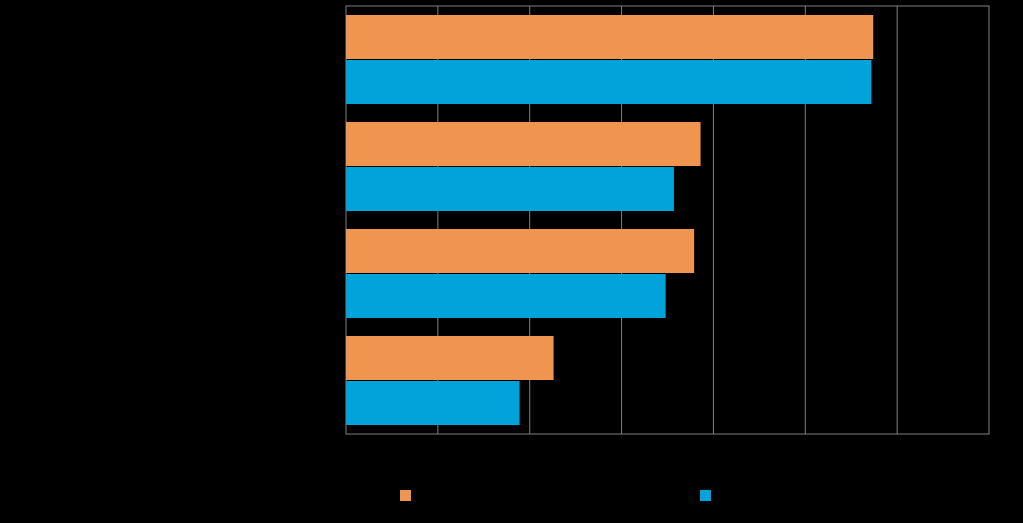 This screenshot has width=1023, height=523. What do you see at coordinates (346, 447) in the screenshot?
I see `x-tick-label: 0` at bounding box center [346, 447].